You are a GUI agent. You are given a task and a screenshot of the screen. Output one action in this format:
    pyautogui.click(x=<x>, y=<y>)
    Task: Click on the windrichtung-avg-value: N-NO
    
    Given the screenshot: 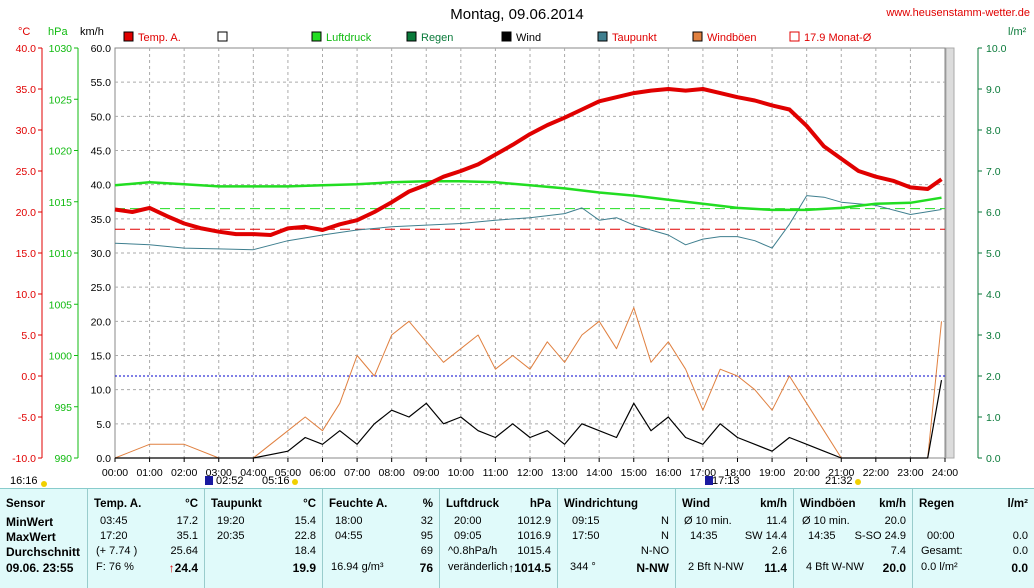 What is the action you would take?
    pyautogui.click(x=654, y=551)
    